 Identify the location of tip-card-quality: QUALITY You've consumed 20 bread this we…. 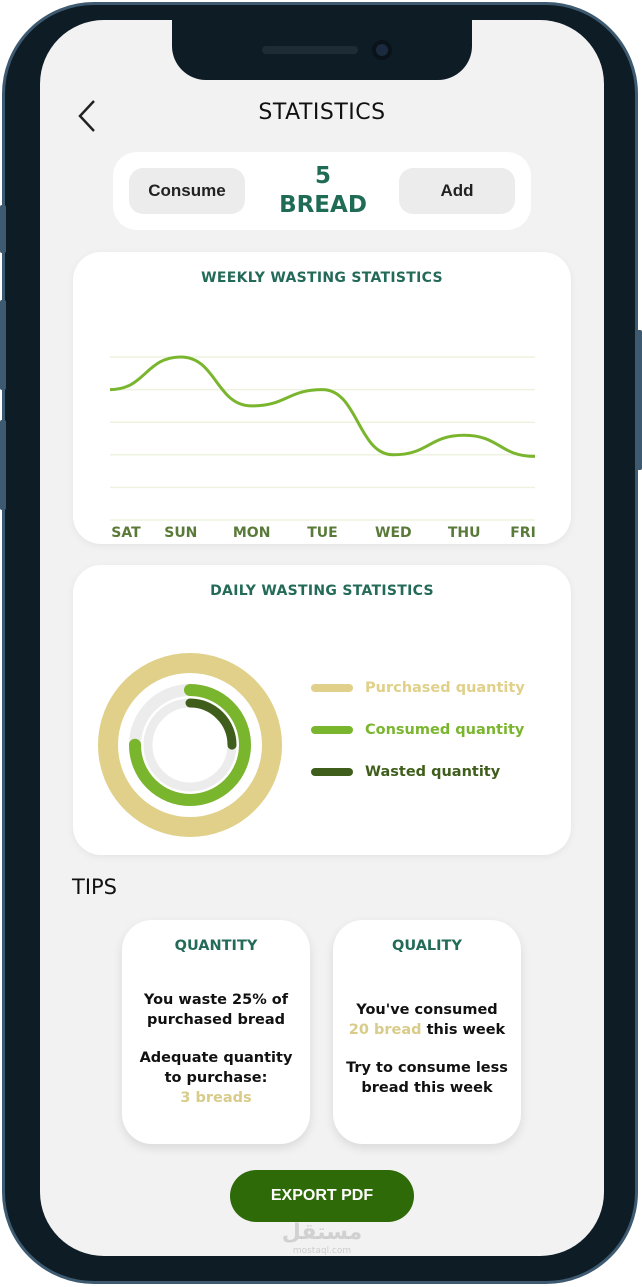
(427, 1032).